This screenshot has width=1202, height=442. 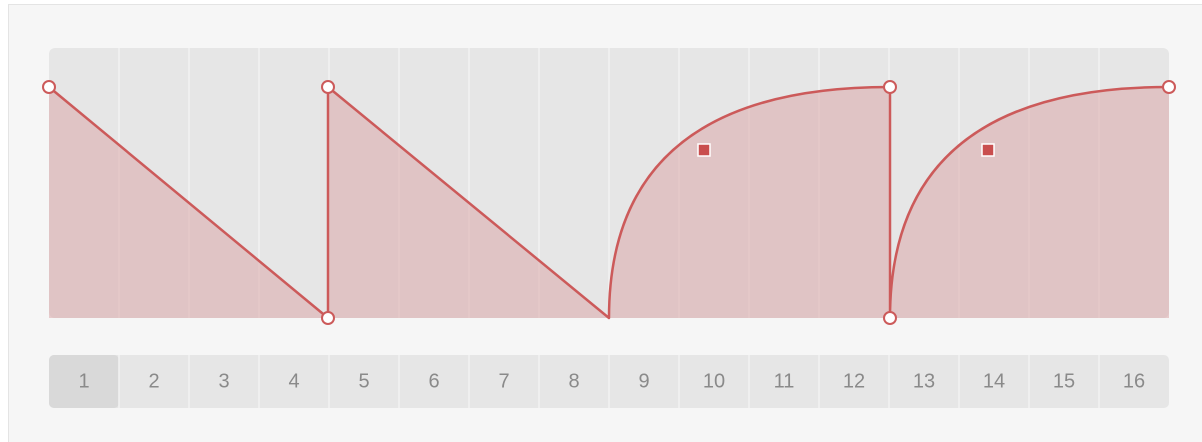 I want to click on step-button: 16, so click(x=1121, y=381).